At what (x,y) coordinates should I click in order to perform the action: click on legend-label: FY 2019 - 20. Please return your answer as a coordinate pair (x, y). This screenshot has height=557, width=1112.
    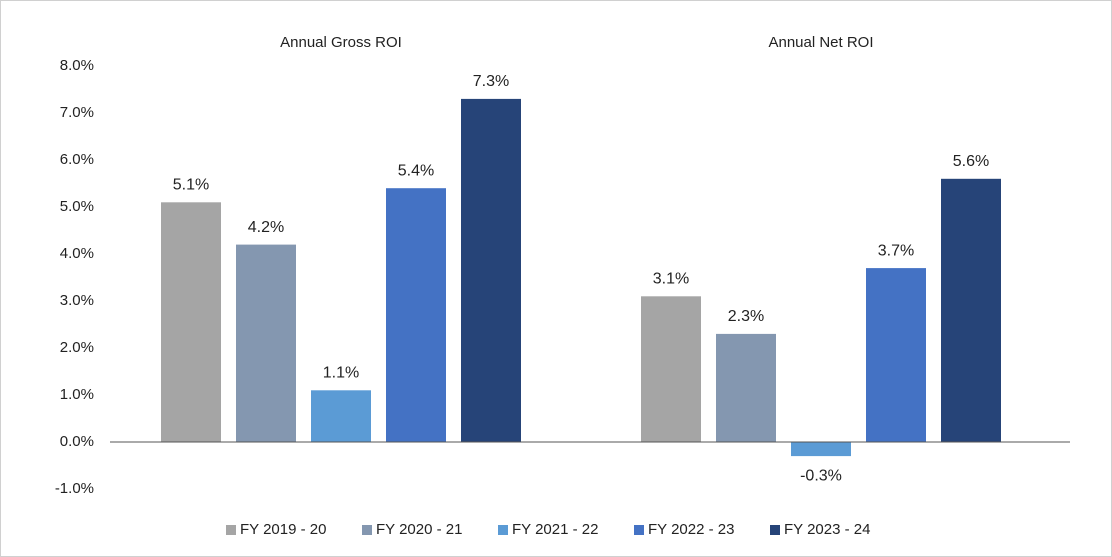
    Looking at the image, I should click on (283, 529).